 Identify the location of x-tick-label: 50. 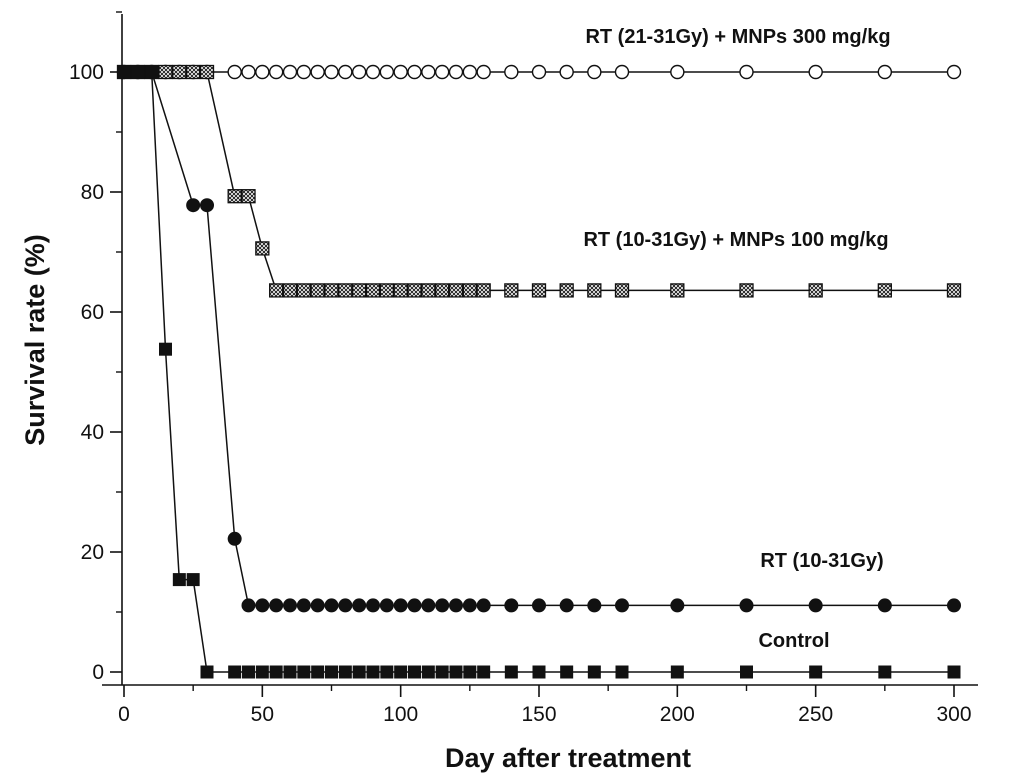
(262, 714).